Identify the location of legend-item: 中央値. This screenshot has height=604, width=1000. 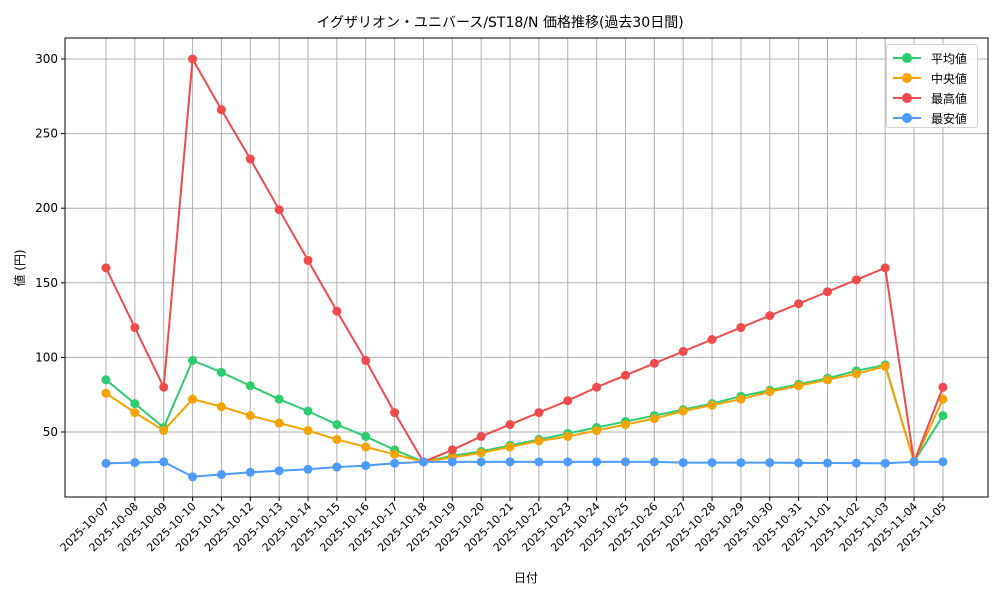
(933, 78).